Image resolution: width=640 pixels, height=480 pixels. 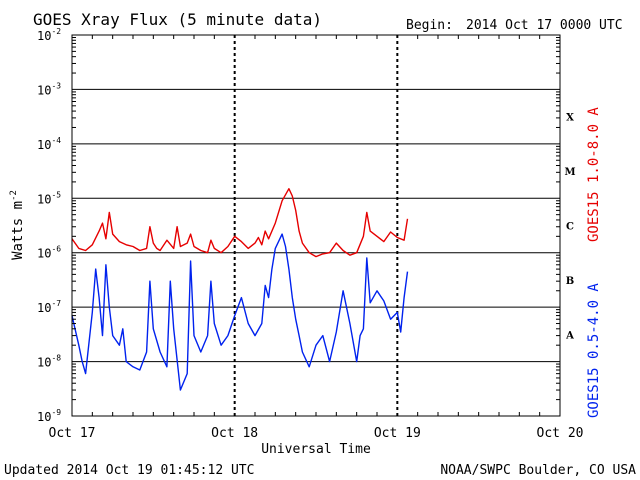 What do you see at coordinates (177, 19) in the screenshot?
I see `chart-title: GOES Xray Flux (5 minute data)` at bounding box center [177, 19].